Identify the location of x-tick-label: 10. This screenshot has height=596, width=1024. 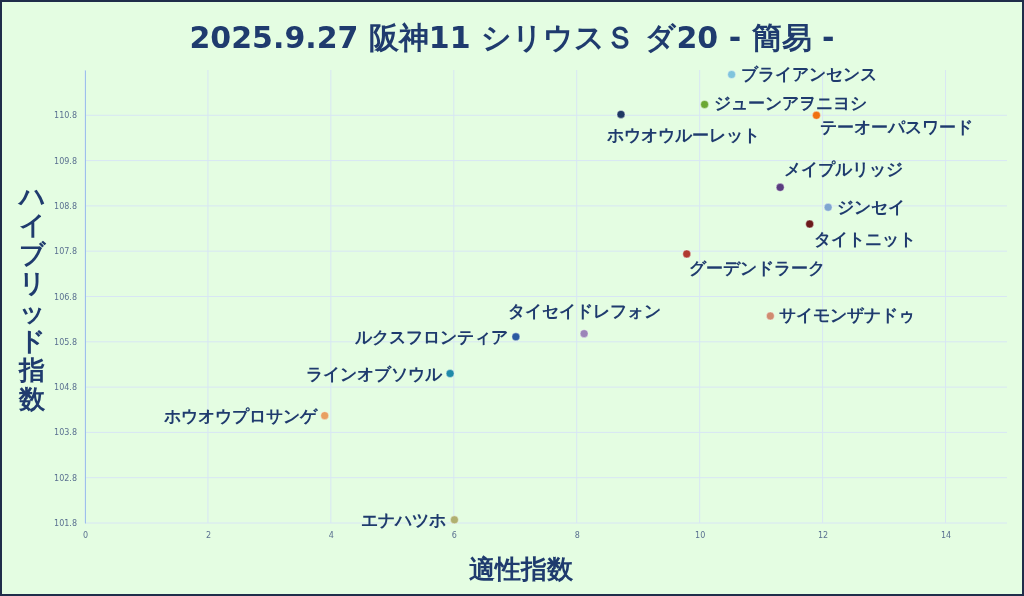
(700, 535).